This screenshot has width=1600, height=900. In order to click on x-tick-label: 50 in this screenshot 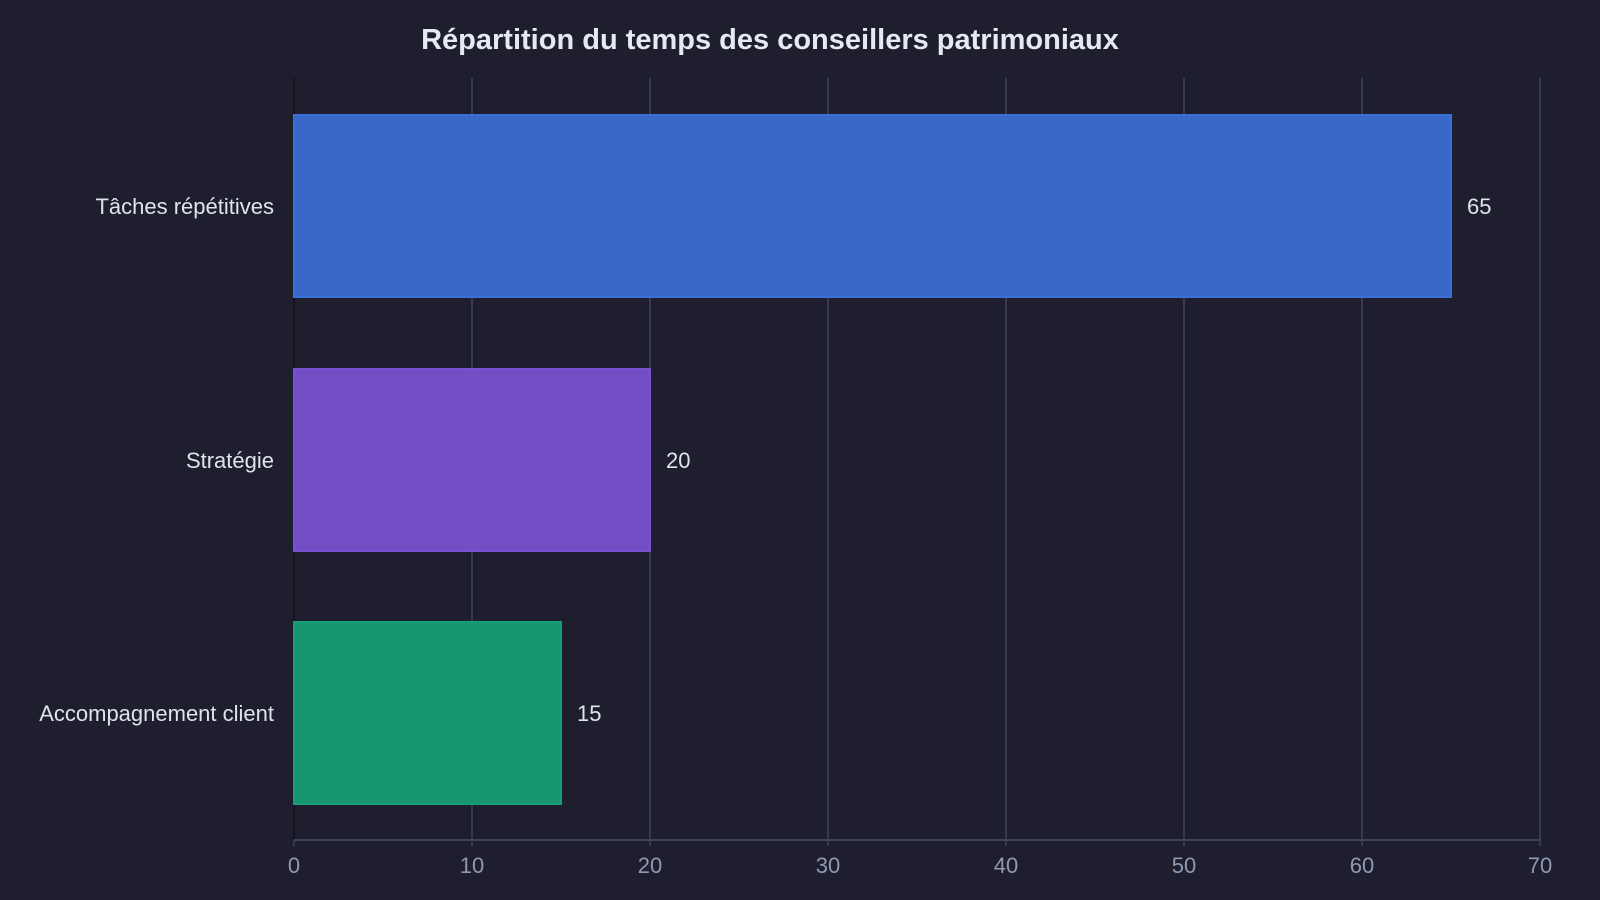, I will do `click(1184, 865)`.